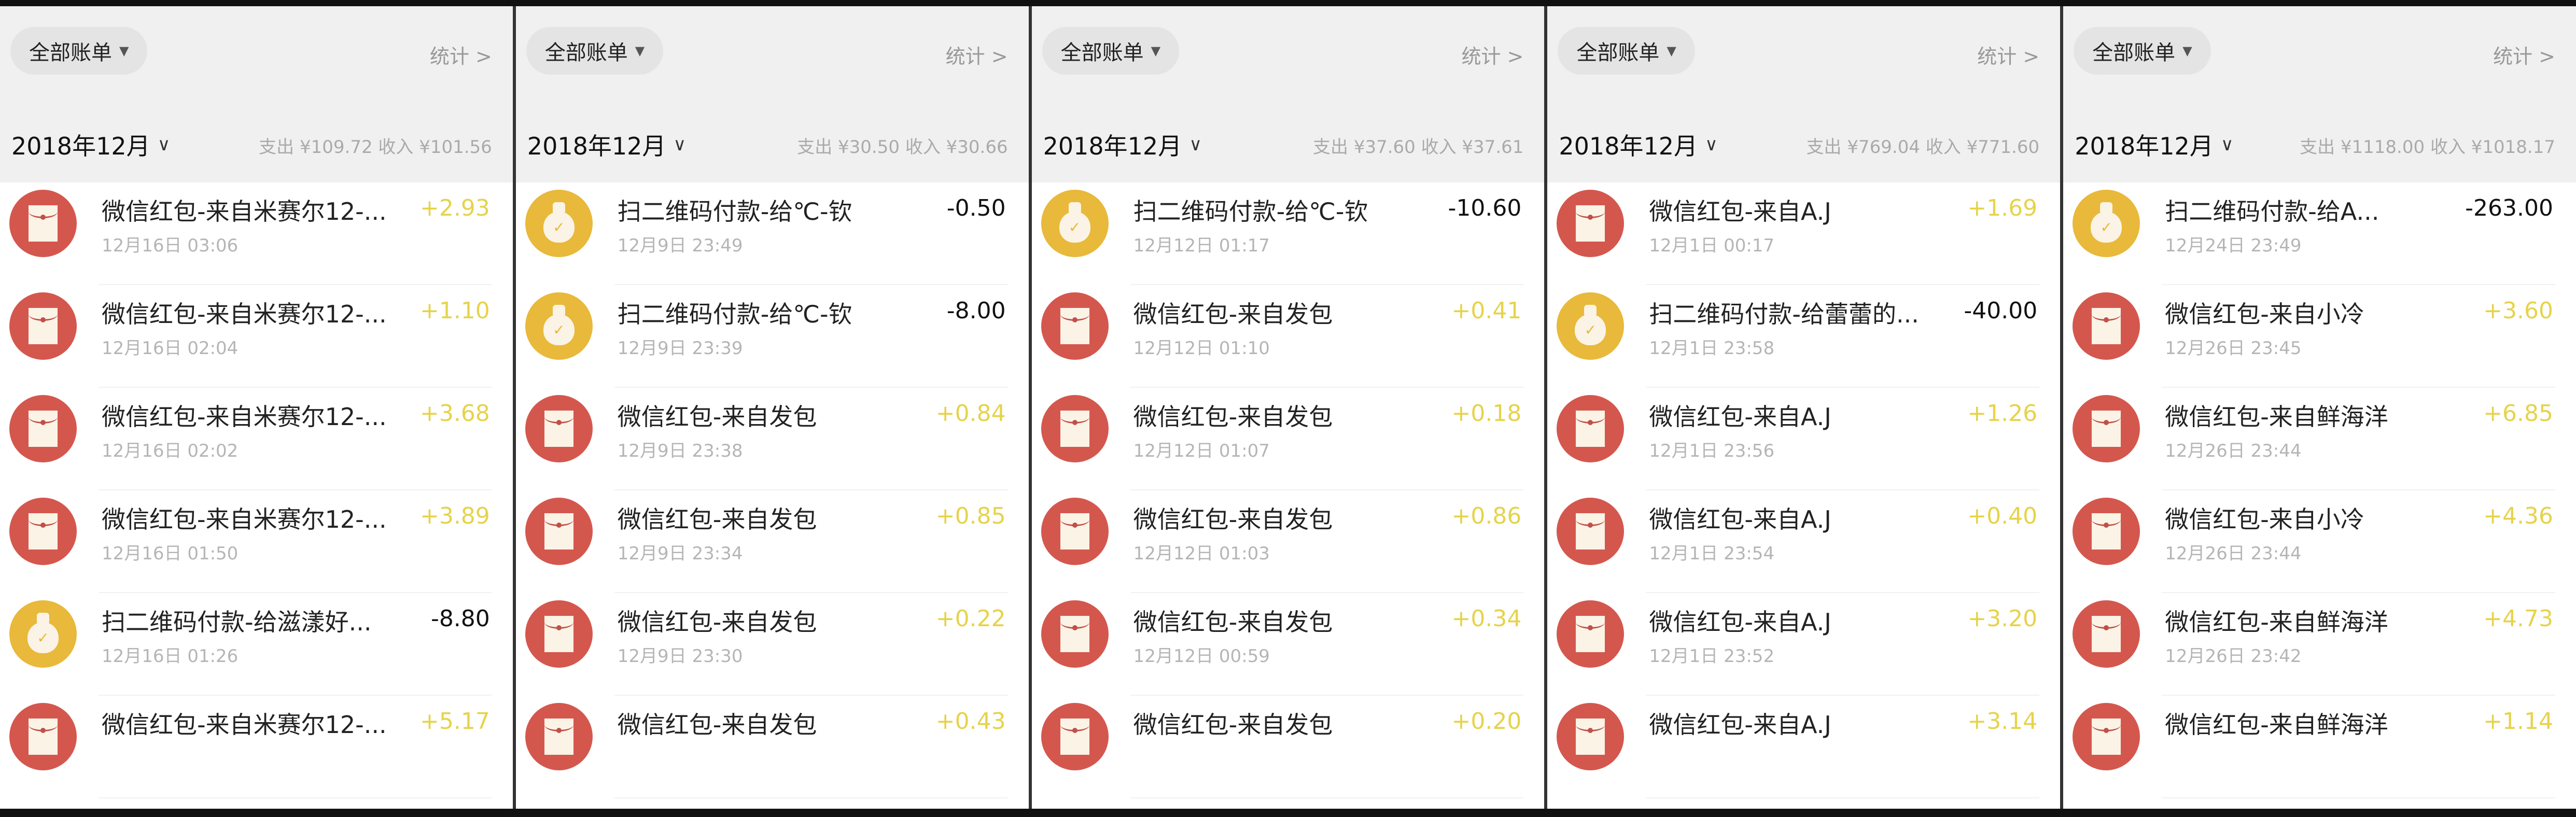 The image size is (2576, 817). What do you see at coordinates (772, 439) in the screenshot?
I see `transaction-row: 微信红包-来自发包 12月9日 23:38 +0.84` at bounding box center [772, 439].